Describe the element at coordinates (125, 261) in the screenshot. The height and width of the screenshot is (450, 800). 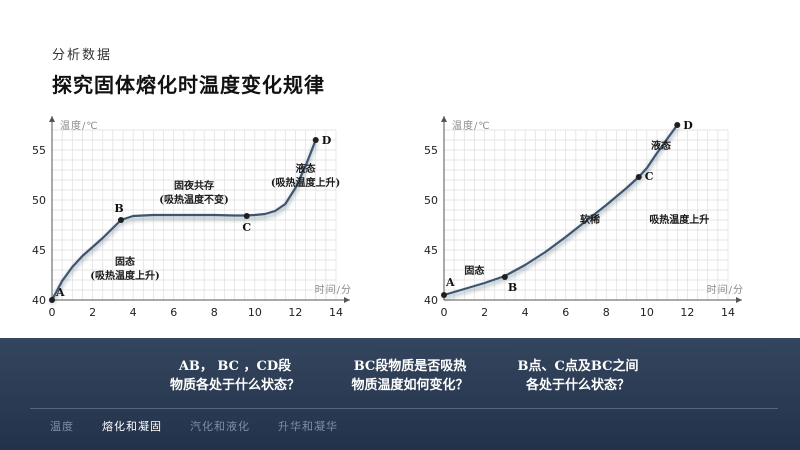
I see `left-annotation: 固态` at that location.